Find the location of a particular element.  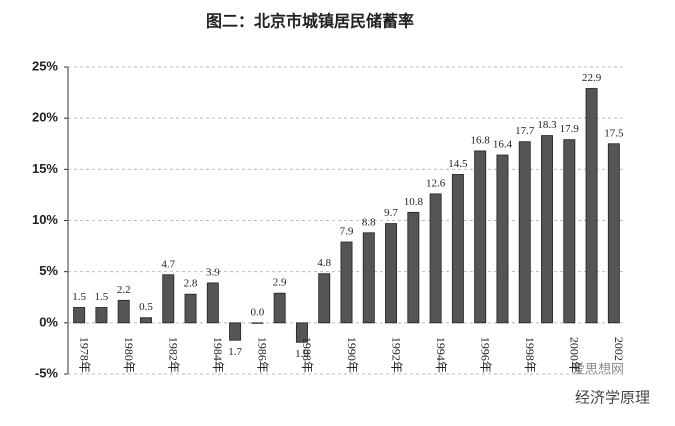

x-tick-label: 1978年 is located at coordinates (84, 355).